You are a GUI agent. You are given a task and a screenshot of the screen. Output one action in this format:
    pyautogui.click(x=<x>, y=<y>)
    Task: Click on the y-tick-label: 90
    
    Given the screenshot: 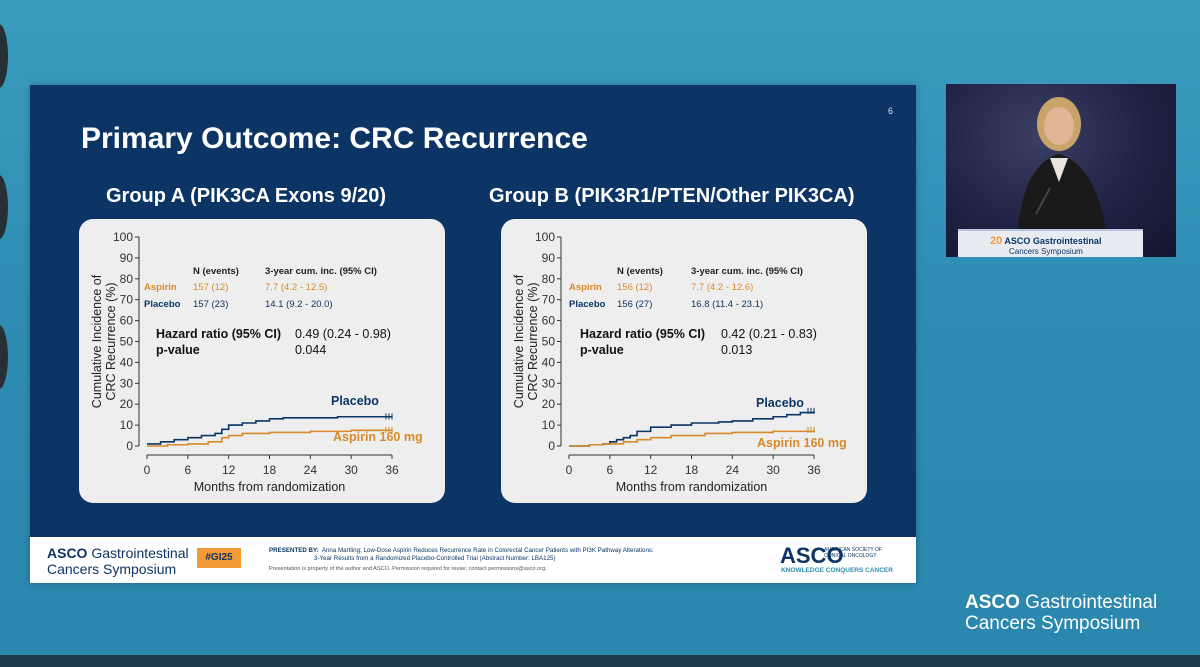 What is the action you would take?
    pyautogui.click(x=549, y=258)
    